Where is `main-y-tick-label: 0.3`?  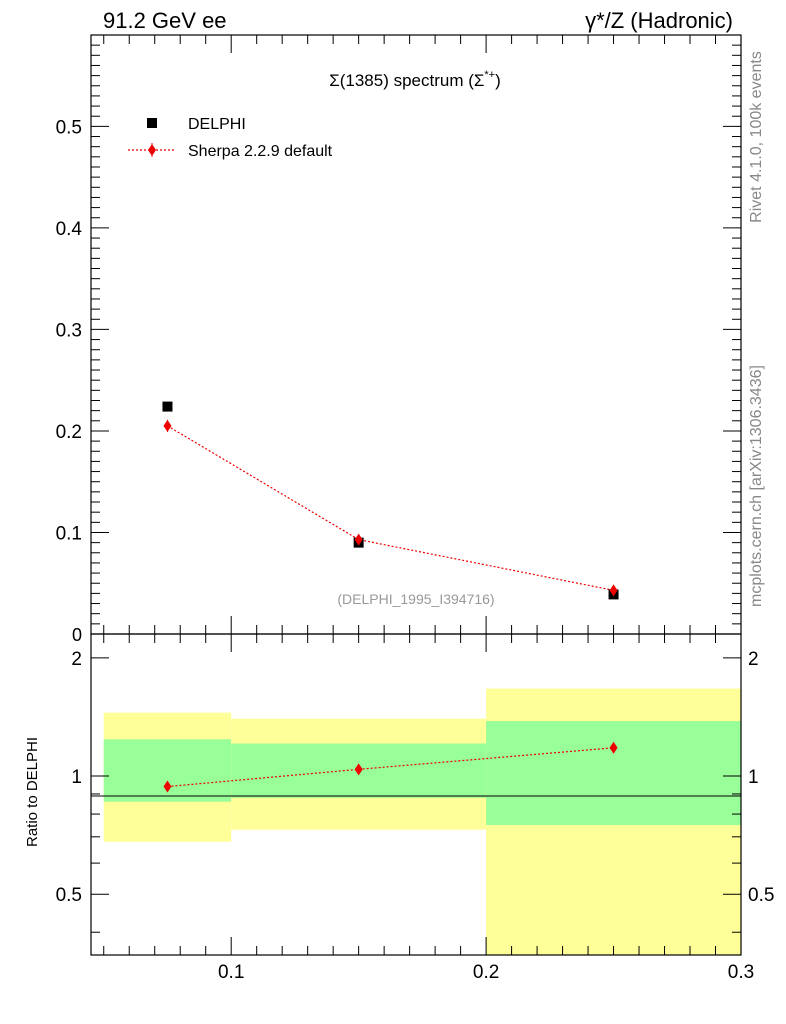 main-y-tick-label: 0.3 is located at coordinates (69, 330).